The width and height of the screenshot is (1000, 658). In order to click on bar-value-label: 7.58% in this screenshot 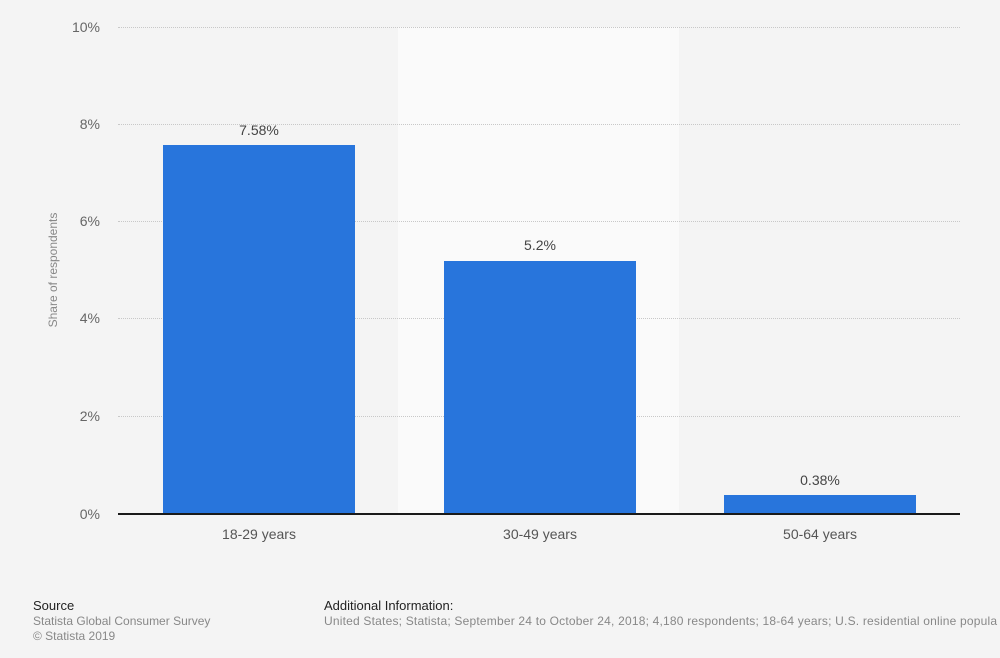, I will do `click(259, 130)`.